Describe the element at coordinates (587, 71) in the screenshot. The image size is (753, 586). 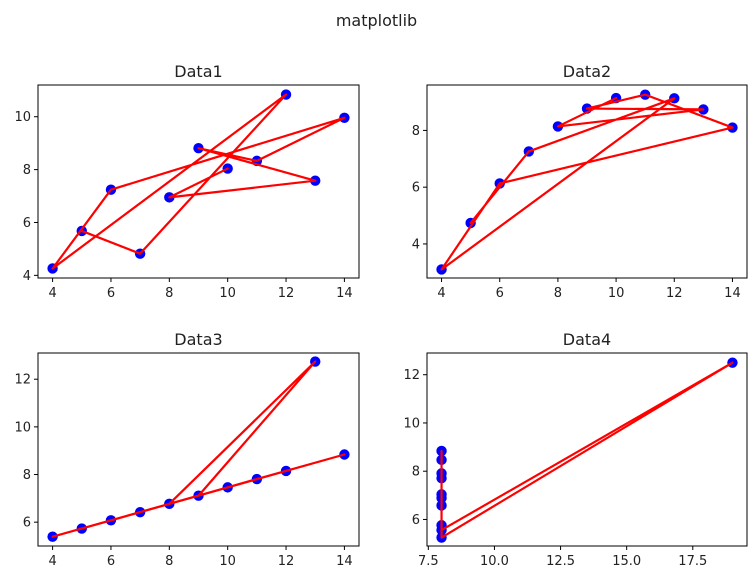
I see `subplot-title: Data2` at that location.